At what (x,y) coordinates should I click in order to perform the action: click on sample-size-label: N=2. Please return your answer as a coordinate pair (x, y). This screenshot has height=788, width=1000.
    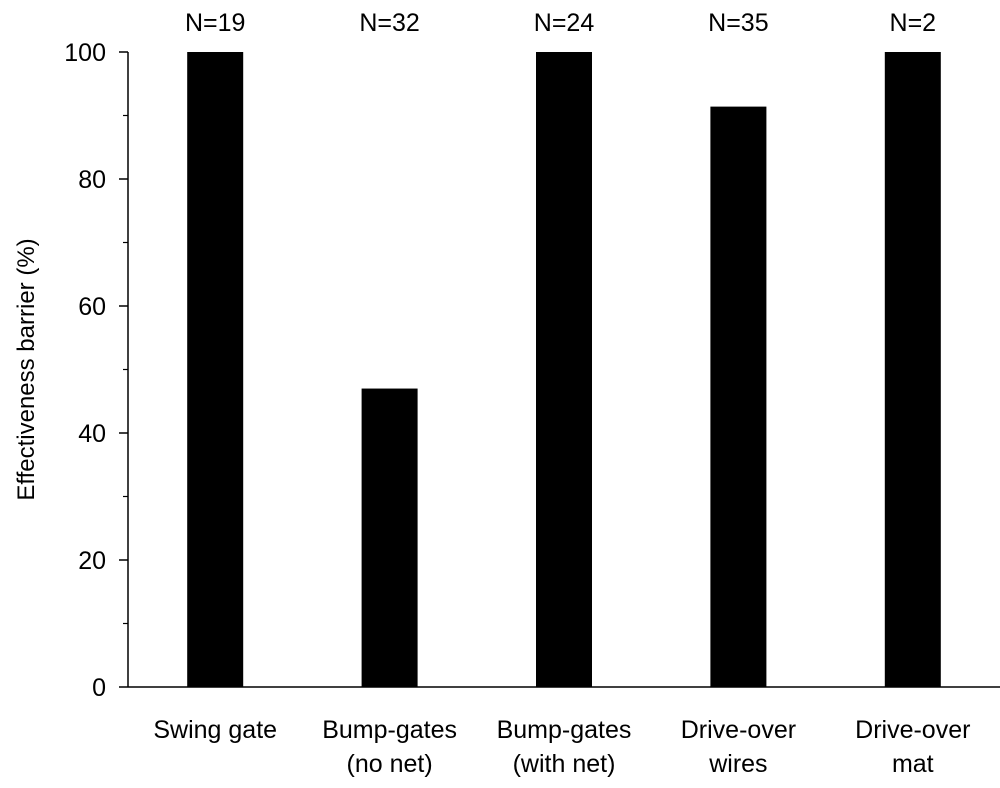
    Looking at the image, I should click on (913, 23).